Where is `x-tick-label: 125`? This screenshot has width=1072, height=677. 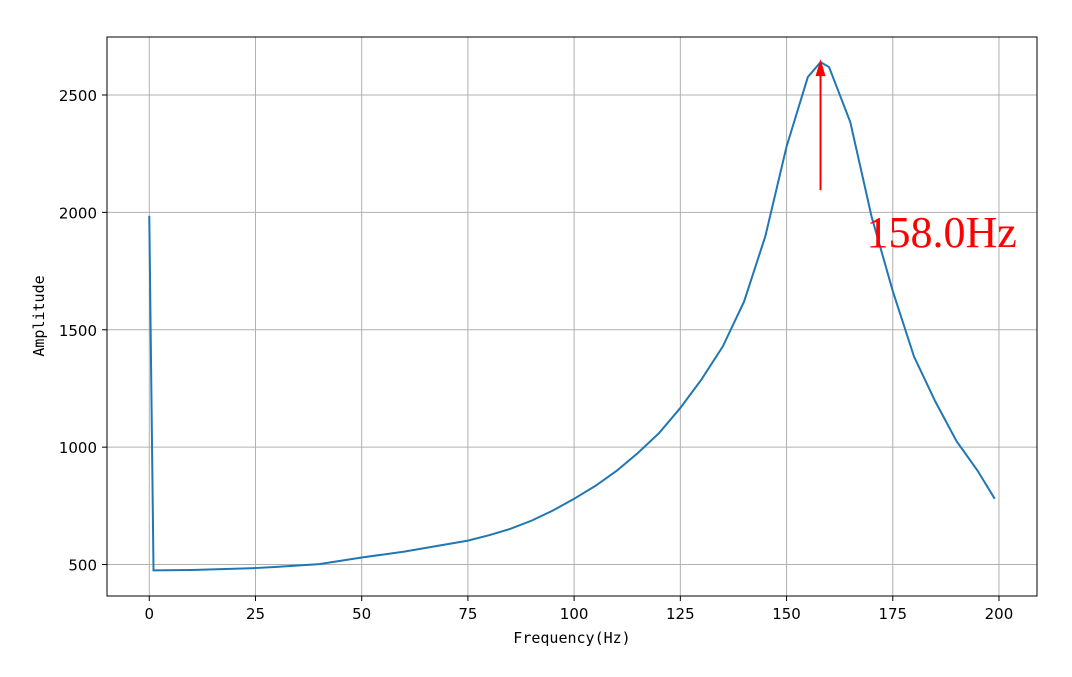
x-tick-label: 125 is located at coordinates (680, 614).